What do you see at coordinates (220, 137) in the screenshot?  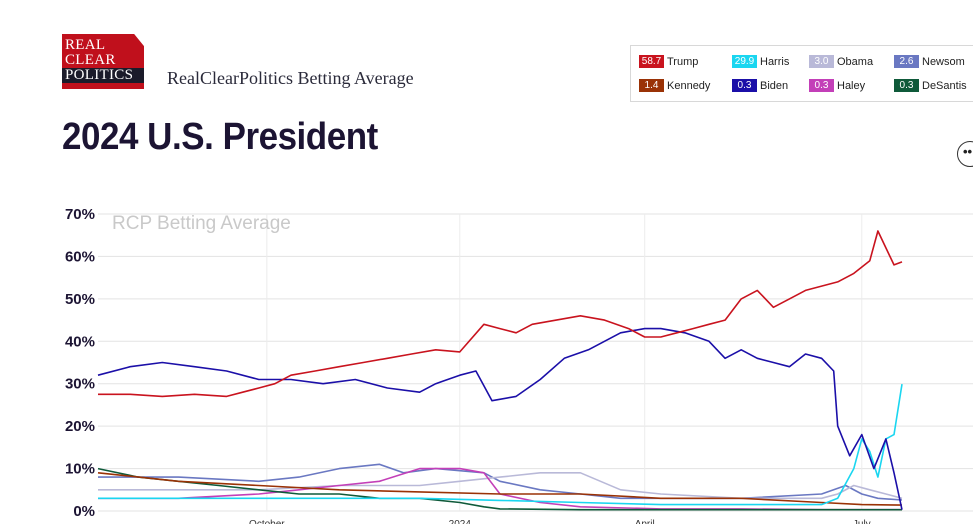 I see `page-title: 2024 U.S. President` at bounding box center [220, 137].